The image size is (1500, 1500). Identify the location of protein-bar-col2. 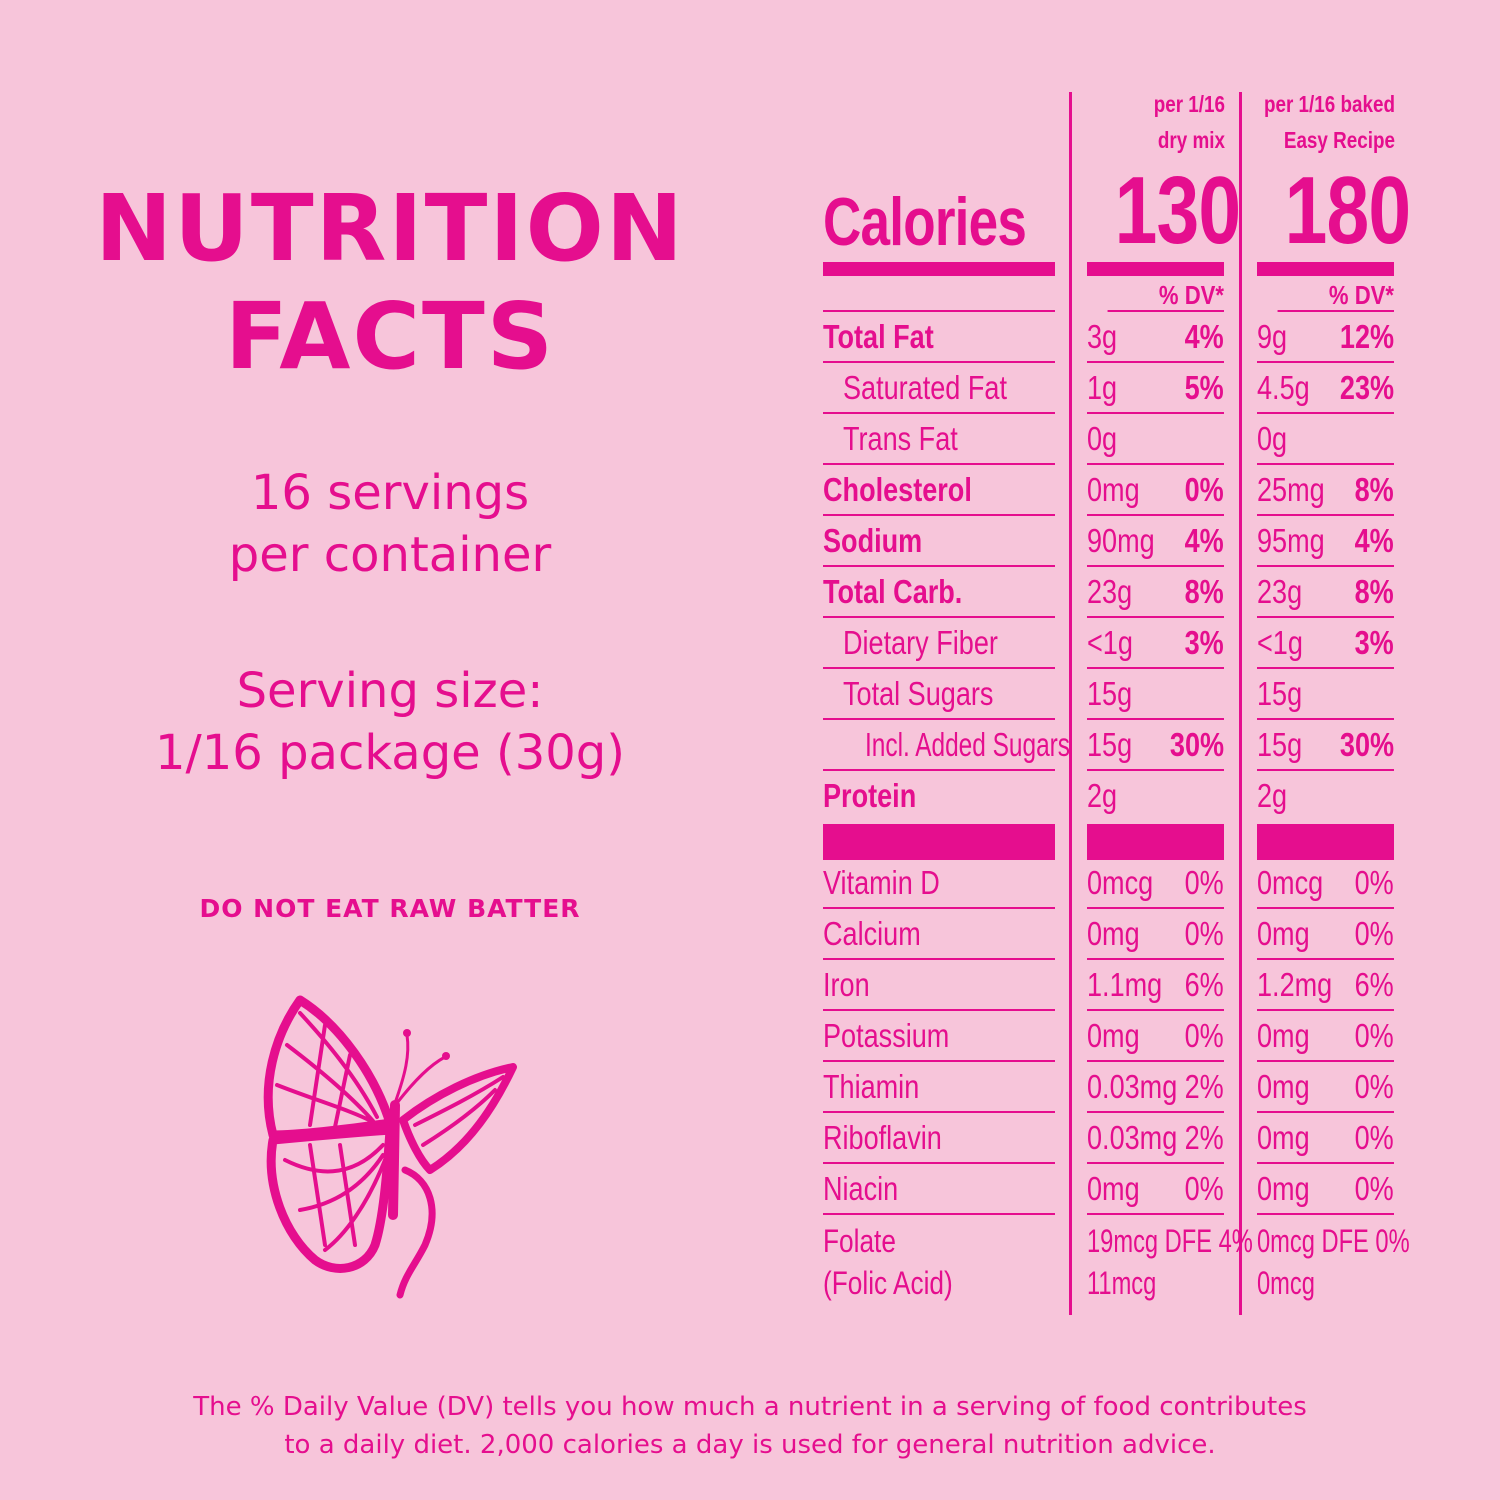
(1325, 842).